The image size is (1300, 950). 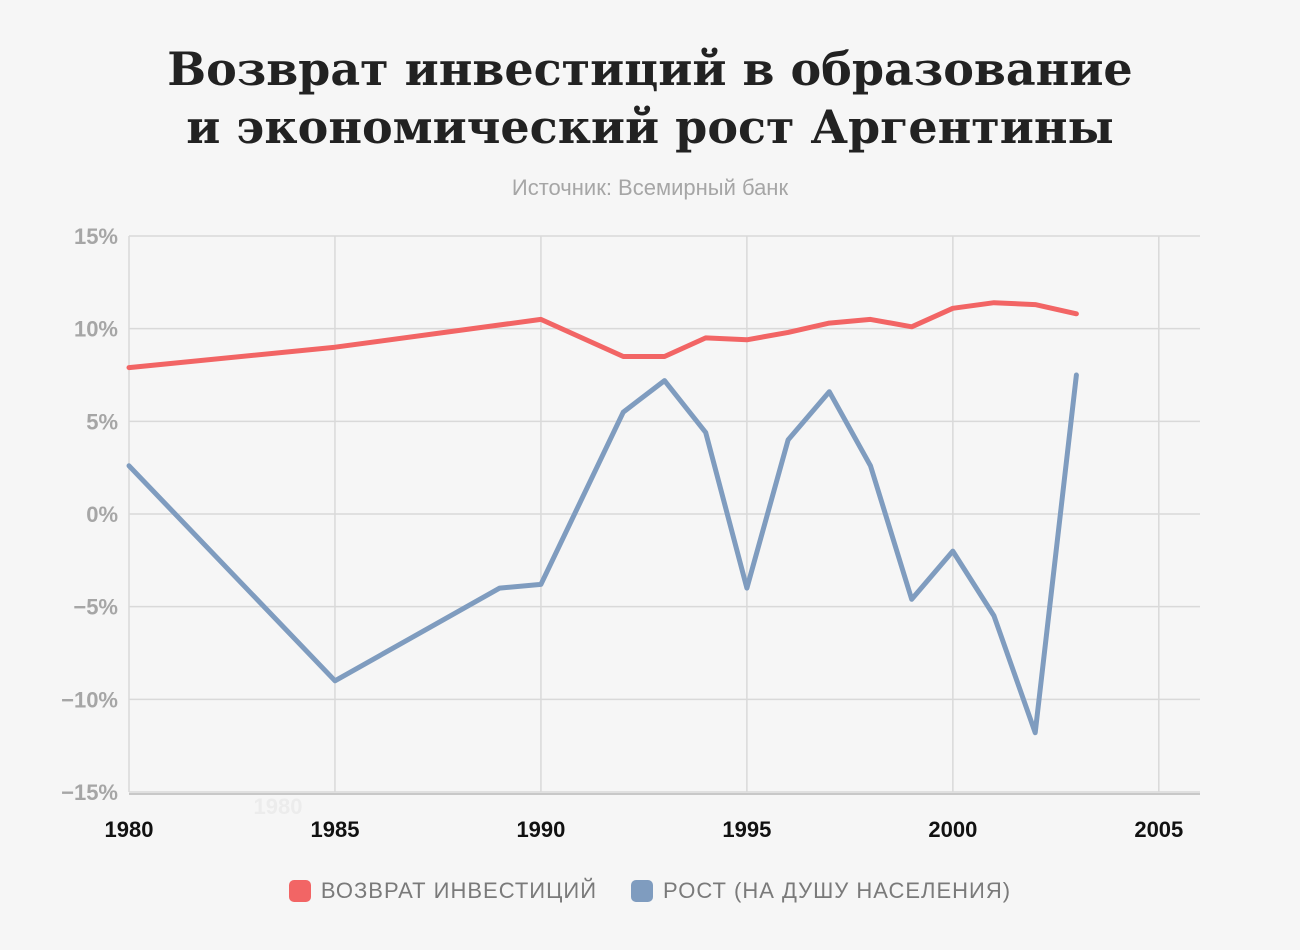 I want to click on y-tick-label: −15%, so click(x=89, y=792).